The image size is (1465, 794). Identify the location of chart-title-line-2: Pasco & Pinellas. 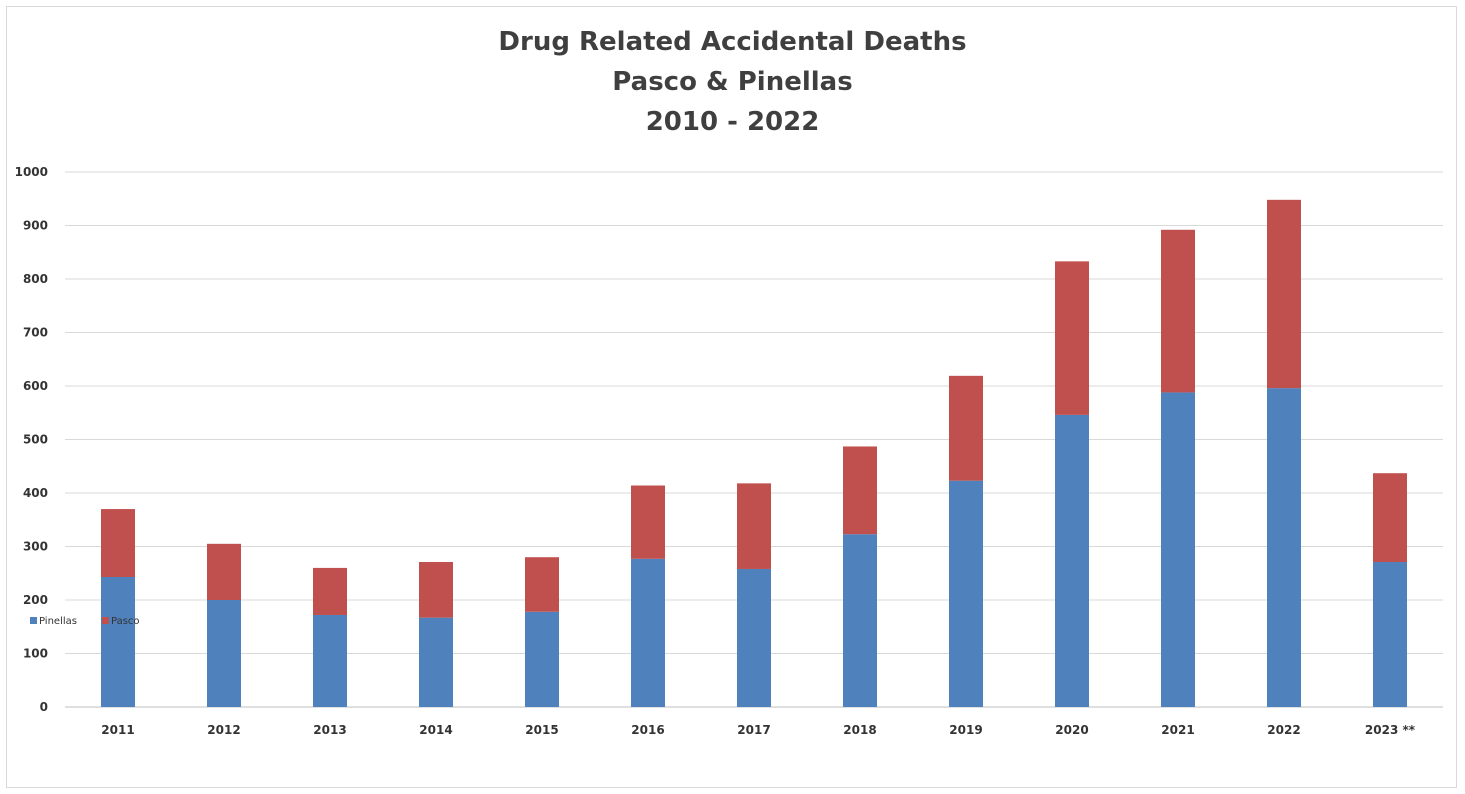
(732, 82).